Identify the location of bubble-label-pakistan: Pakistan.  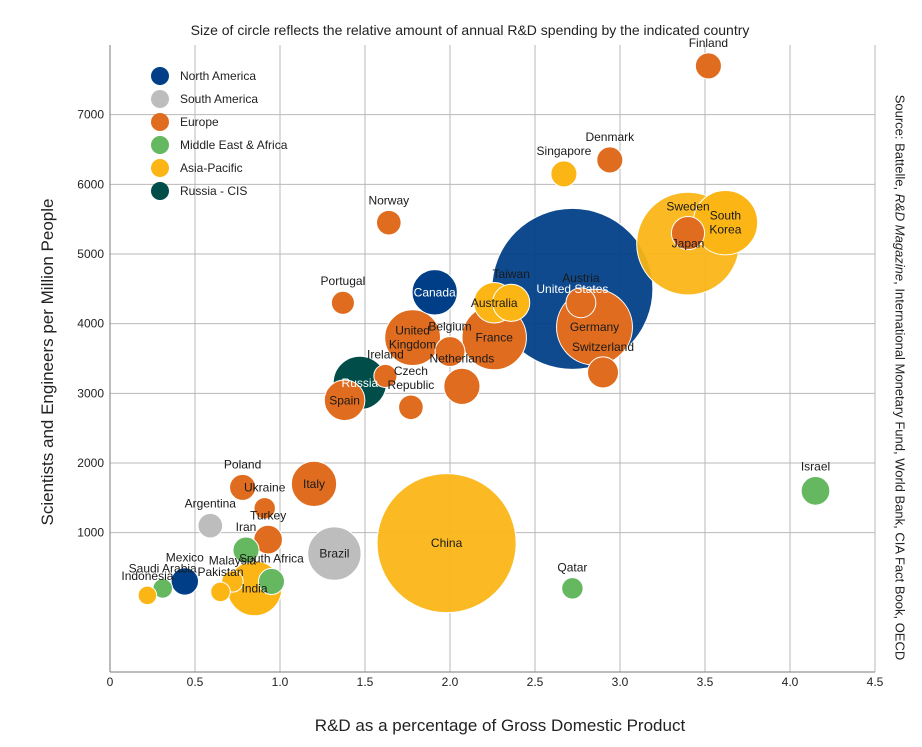
(220, 572).